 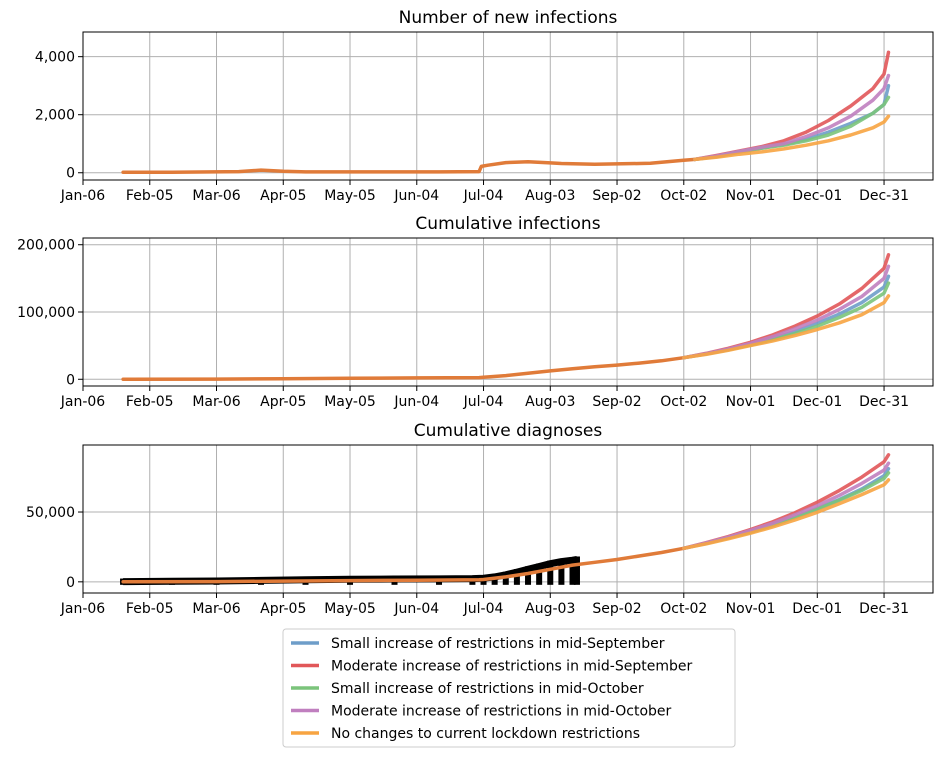 I want to click on legend-box, so click(x=509, y=688).